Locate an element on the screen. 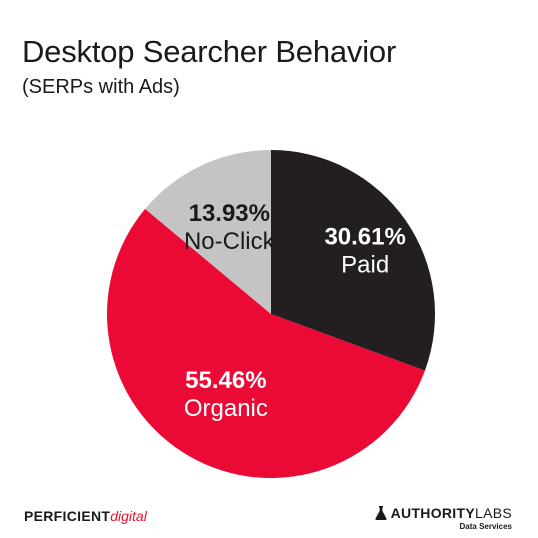  data-services-text: Data Services is located at coordinates (485, 526).